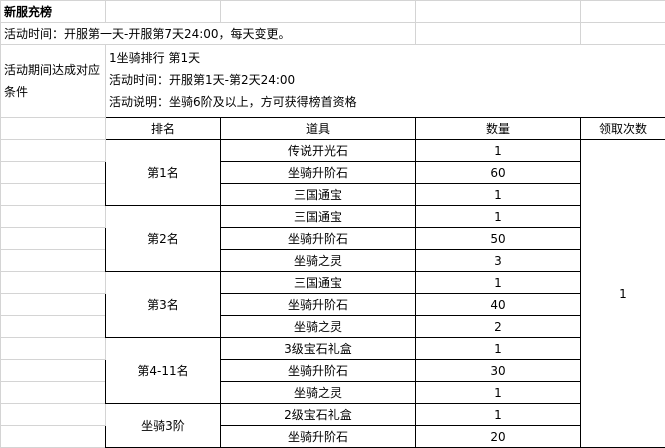 Image resolution: width=665 pixels, height=448 pixels. Describe the element at coordinates (498, 239) in the screenshot. I see `item-quantity-cell: 50` at that location.